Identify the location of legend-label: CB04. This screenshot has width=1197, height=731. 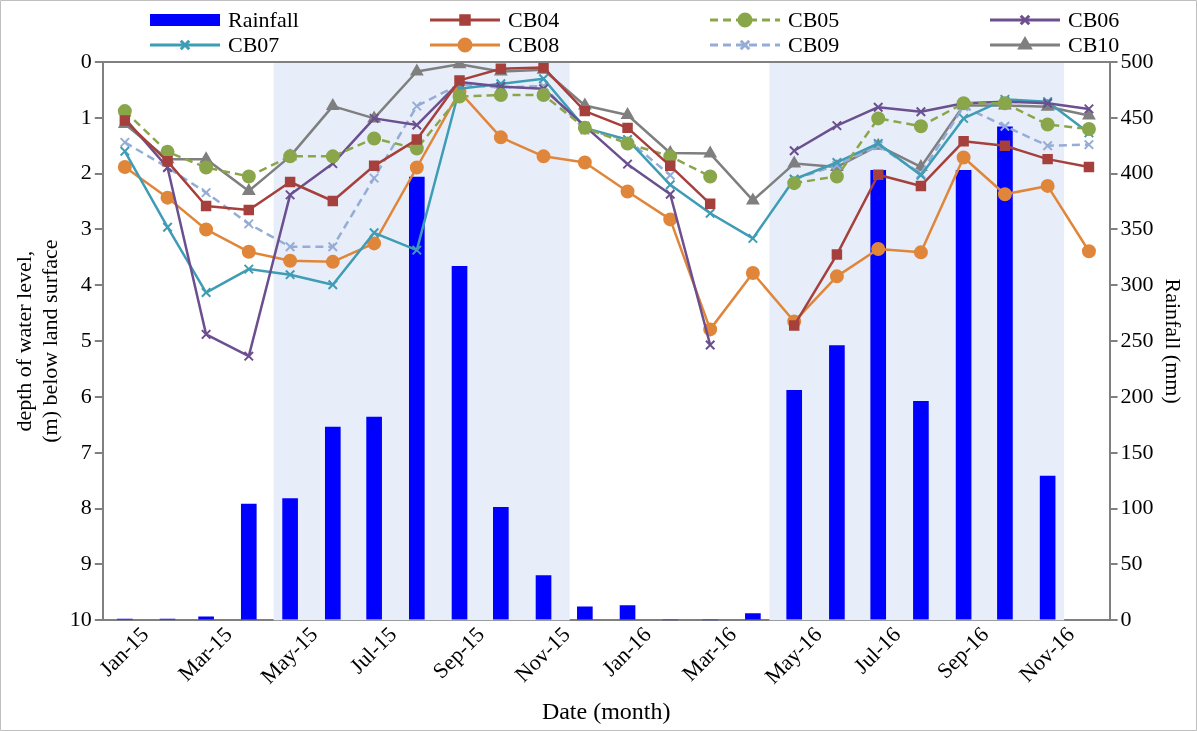
(534, 19).